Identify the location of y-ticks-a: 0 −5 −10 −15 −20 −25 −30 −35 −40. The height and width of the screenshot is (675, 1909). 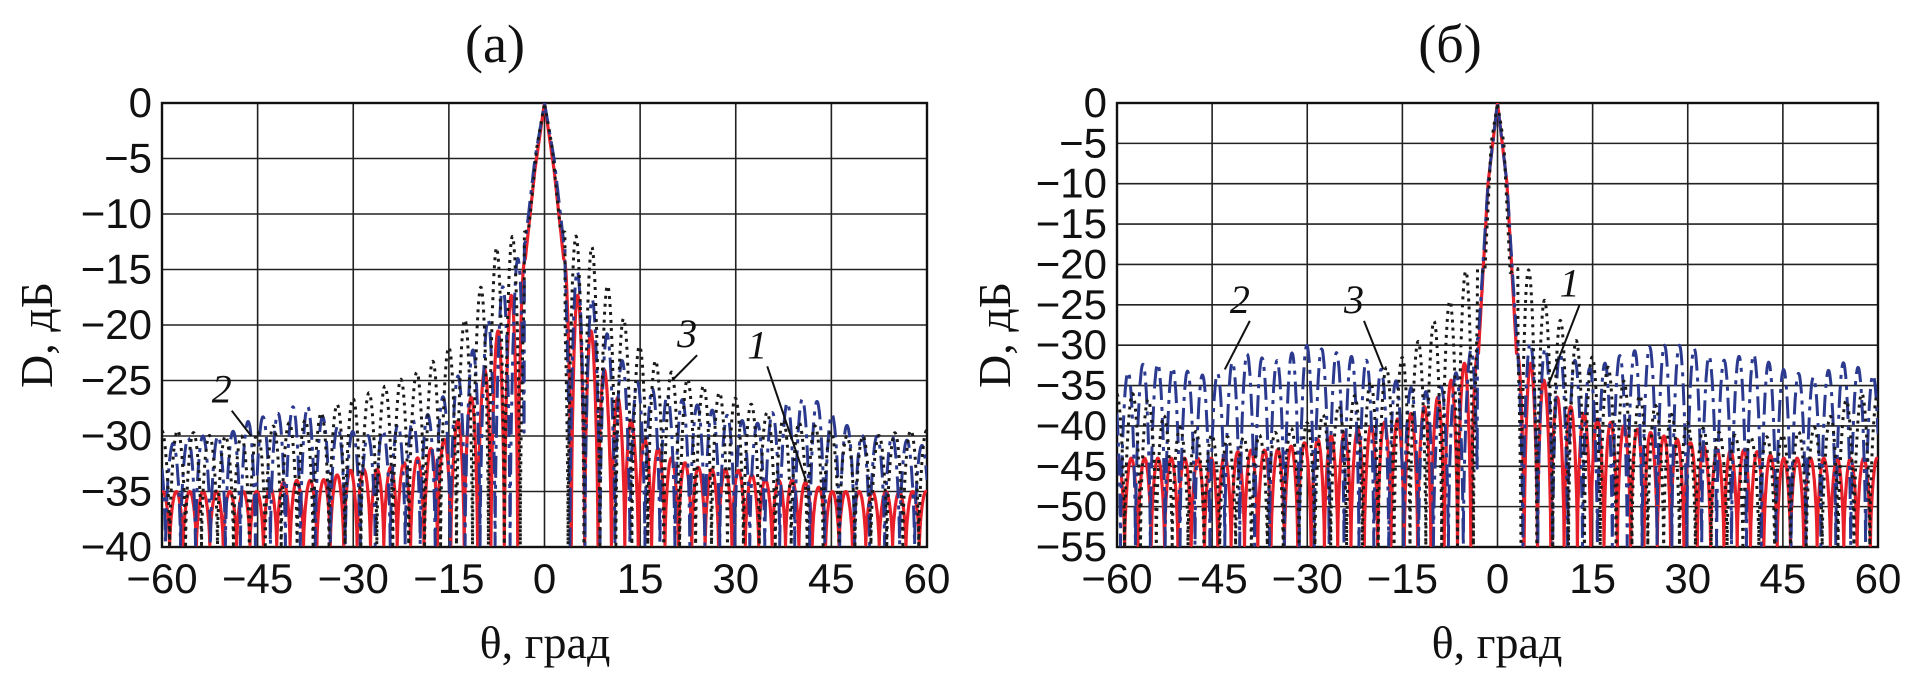
(116, 324).